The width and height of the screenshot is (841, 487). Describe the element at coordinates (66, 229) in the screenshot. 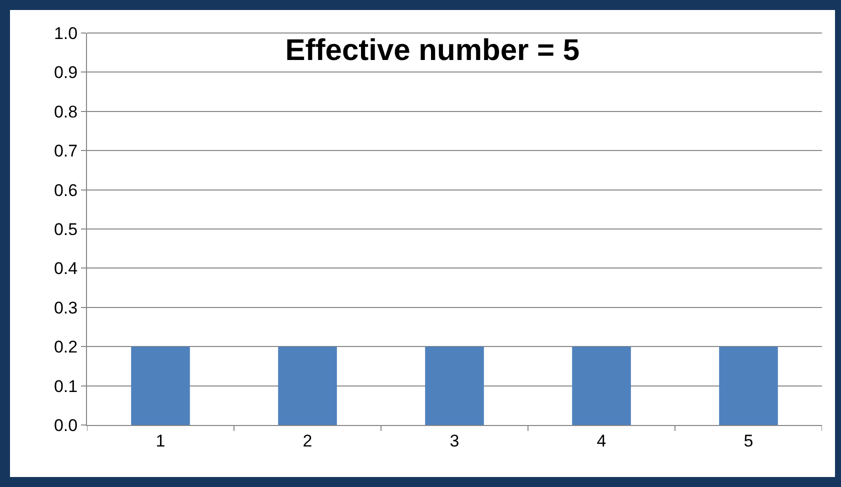

I see `y-tick-label: 0.5` at that location.